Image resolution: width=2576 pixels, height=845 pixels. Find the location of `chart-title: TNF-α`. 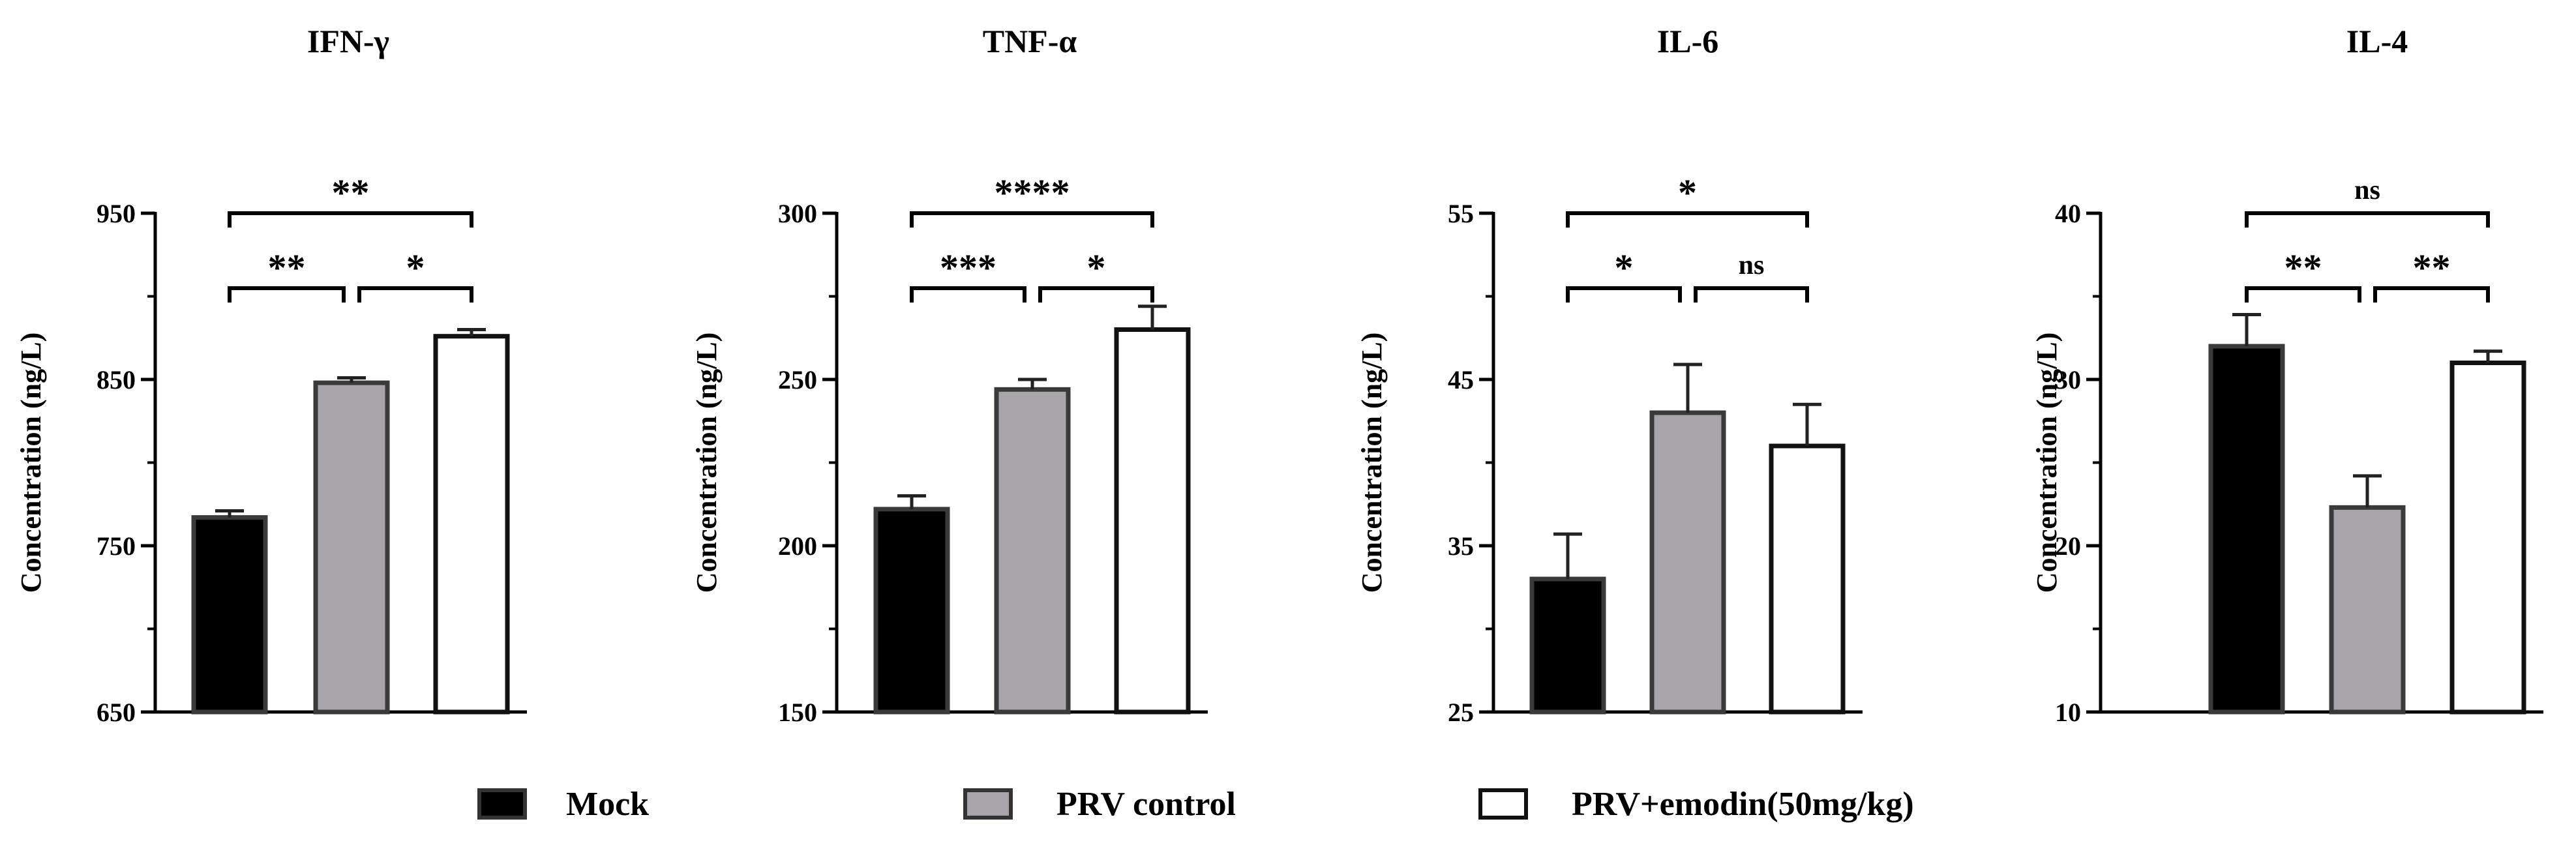

chart-title: TNF-α is located at coordinates (1030, 41).